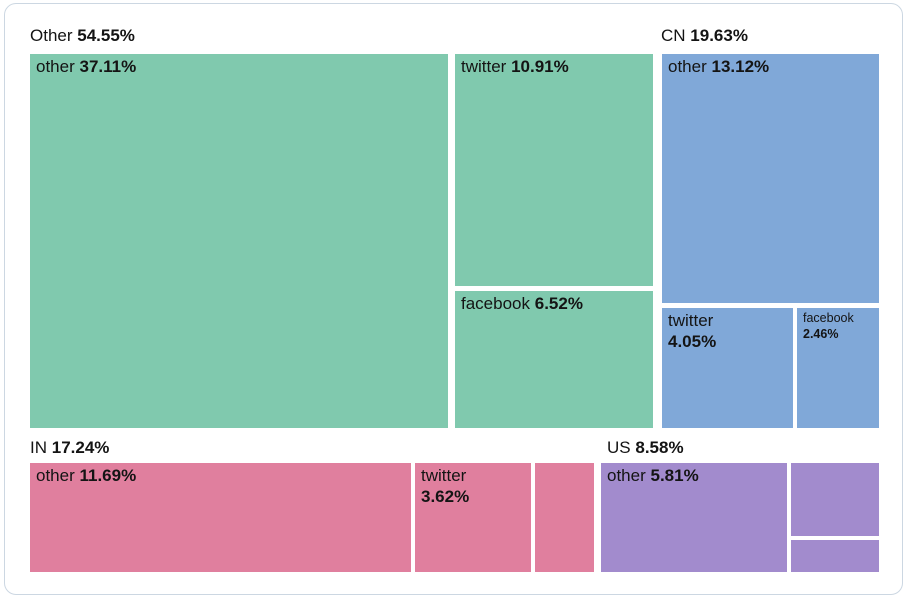  I want to click on group-label-us: US 8.58%, so click(645, 448).